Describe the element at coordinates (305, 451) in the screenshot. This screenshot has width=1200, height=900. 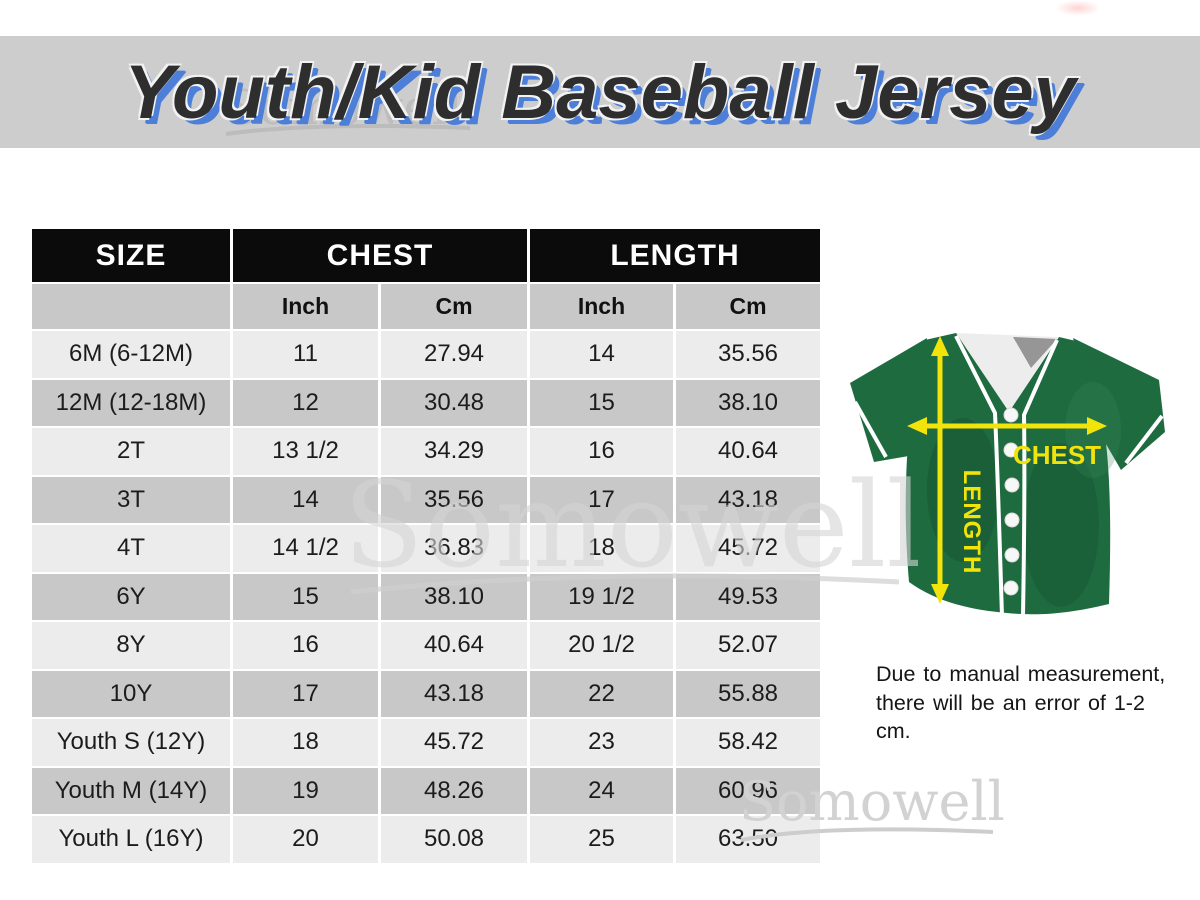
I see `table-cell: 13 1/2` at that location.